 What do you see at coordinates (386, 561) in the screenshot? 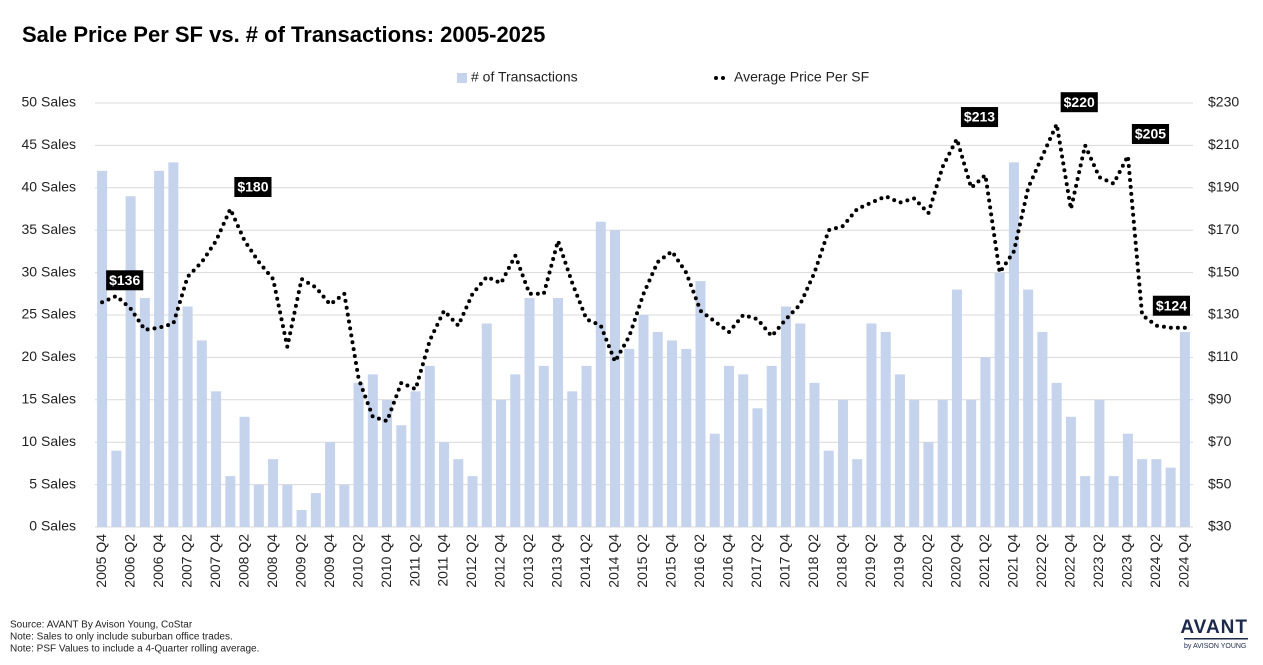
I see `x-tick-label: 2010 Q4` at bounding box center [386, 561].